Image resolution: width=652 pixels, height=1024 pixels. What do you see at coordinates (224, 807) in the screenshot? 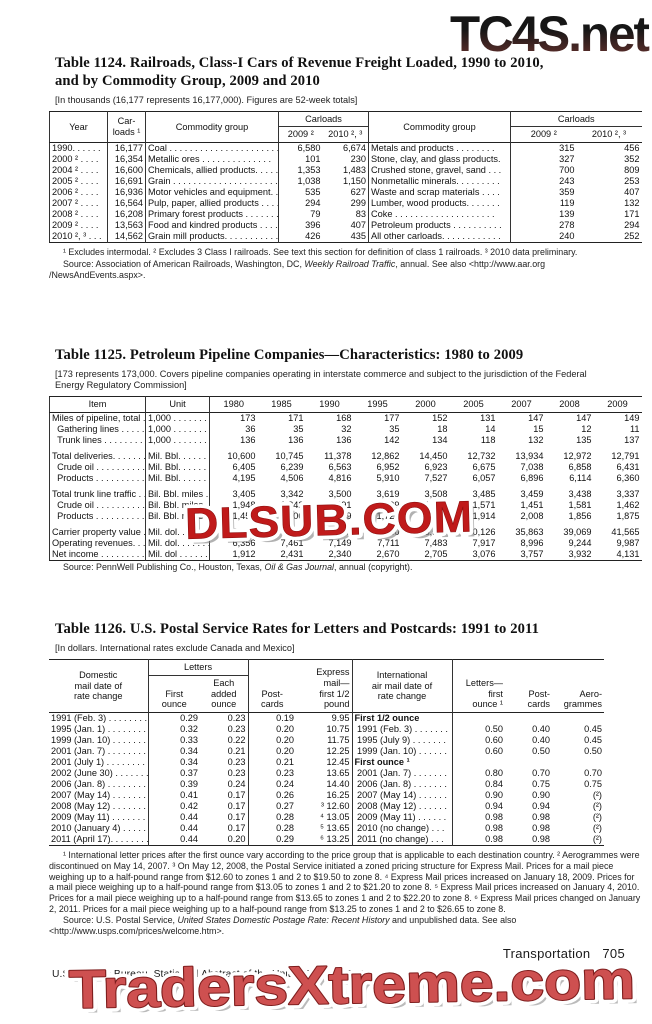
I see `table-cell: 0.17` at bounding box center [224, 807].